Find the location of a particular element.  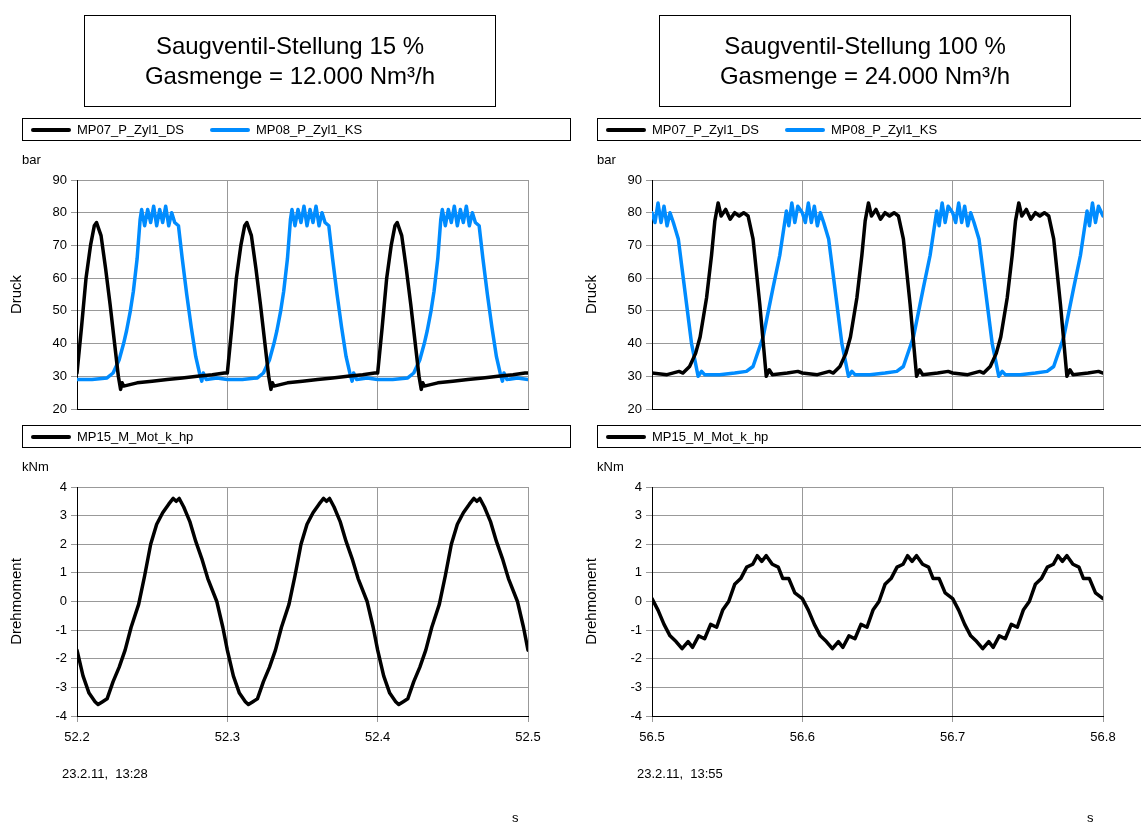

x-tick-label: 56.8 is located at coordinates (1103, 737).